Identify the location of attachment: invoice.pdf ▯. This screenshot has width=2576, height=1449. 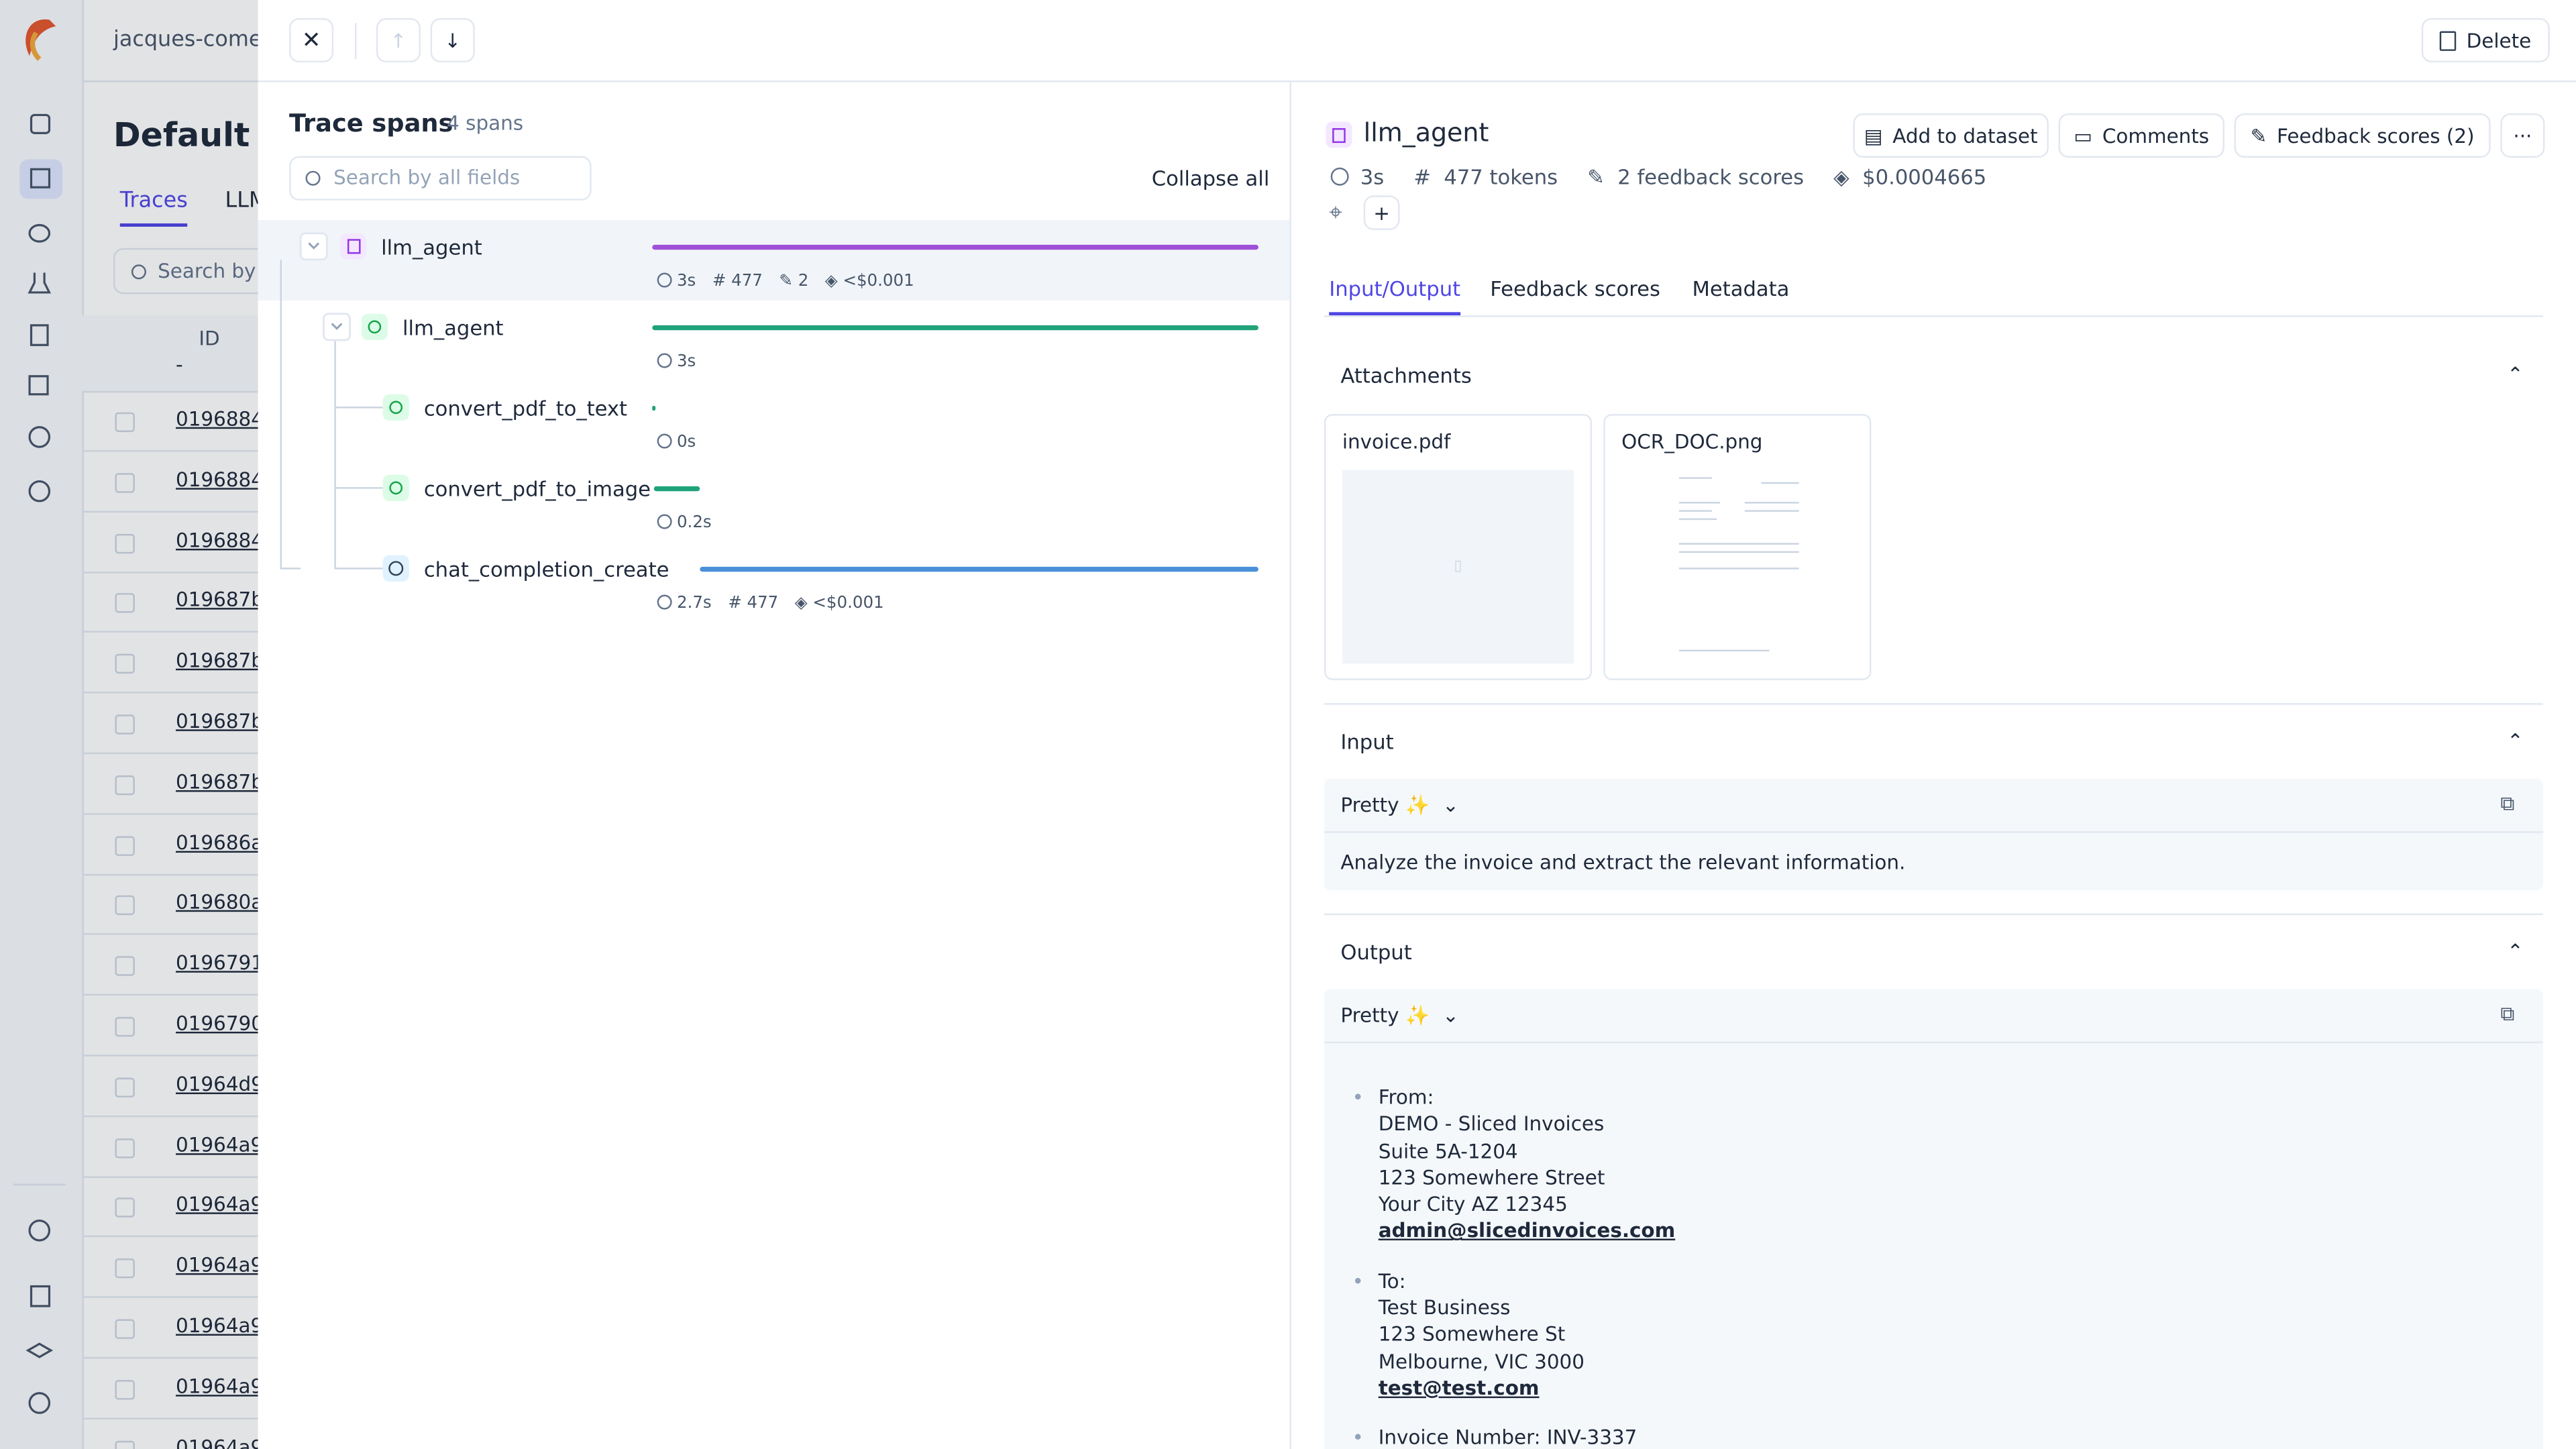
(1458, 547).